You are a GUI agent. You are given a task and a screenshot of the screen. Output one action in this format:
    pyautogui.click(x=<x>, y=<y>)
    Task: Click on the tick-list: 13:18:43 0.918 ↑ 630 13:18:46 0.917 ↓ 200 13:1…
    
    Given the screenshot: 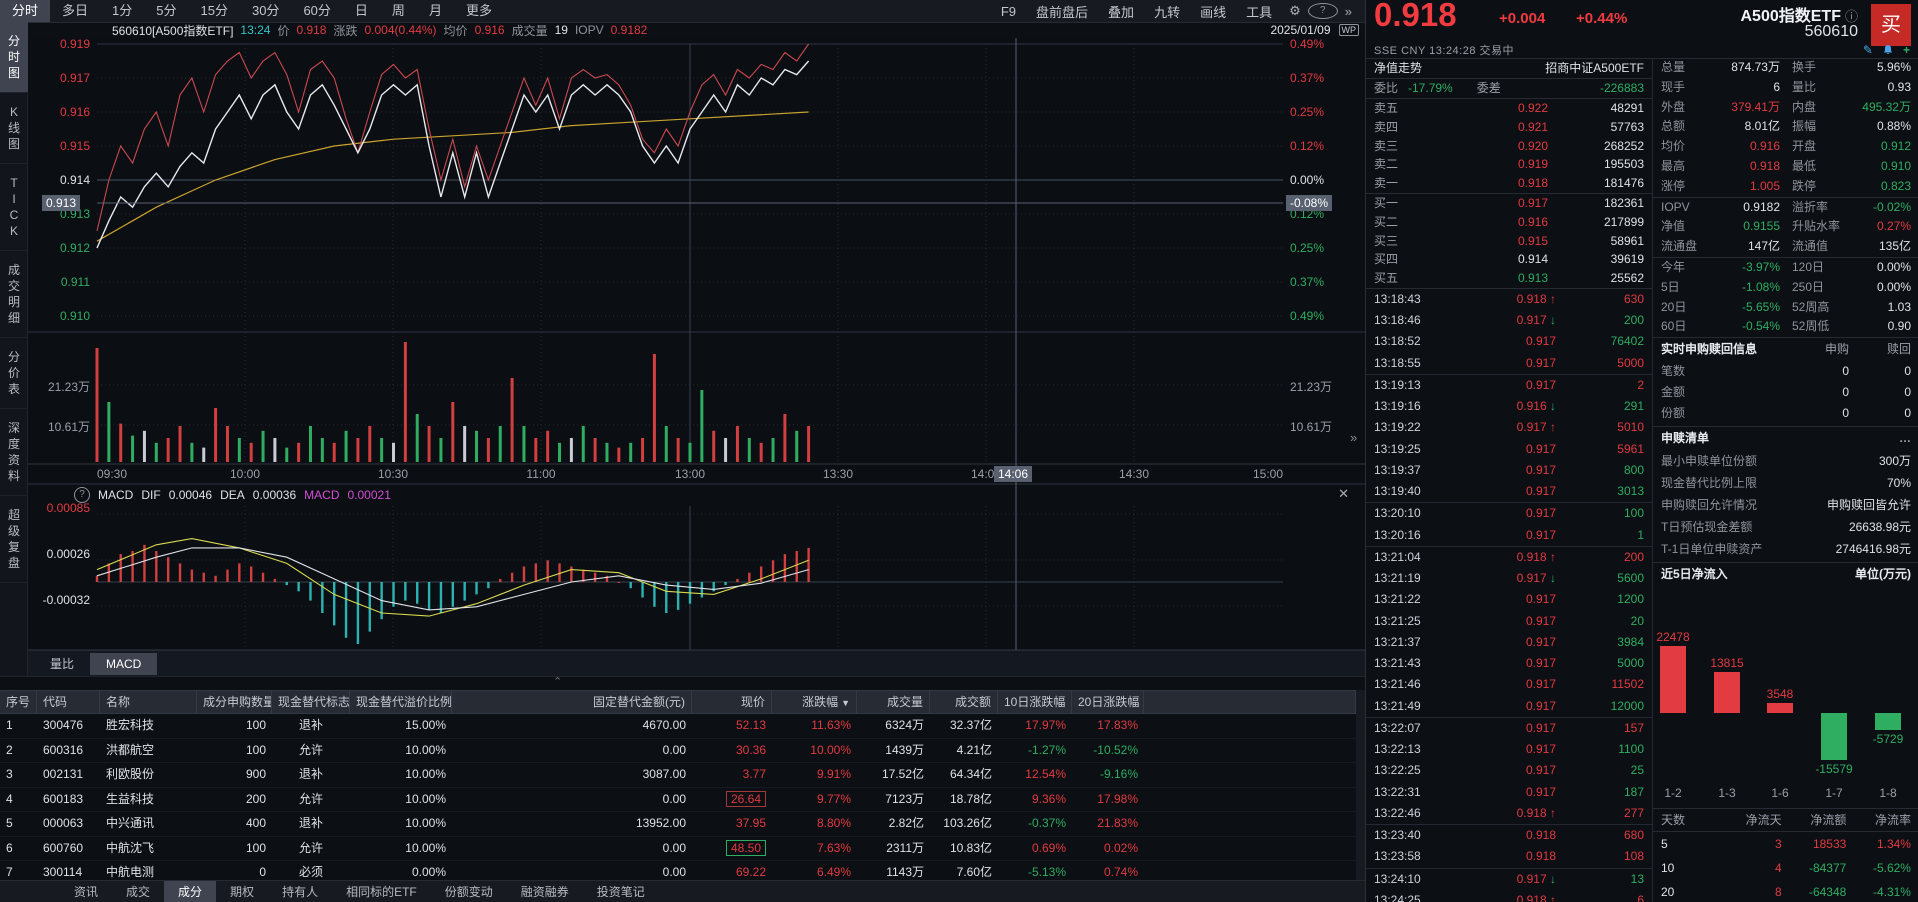 What is the action you would take?
    pyautogui.click(x=1509, y=595)
    